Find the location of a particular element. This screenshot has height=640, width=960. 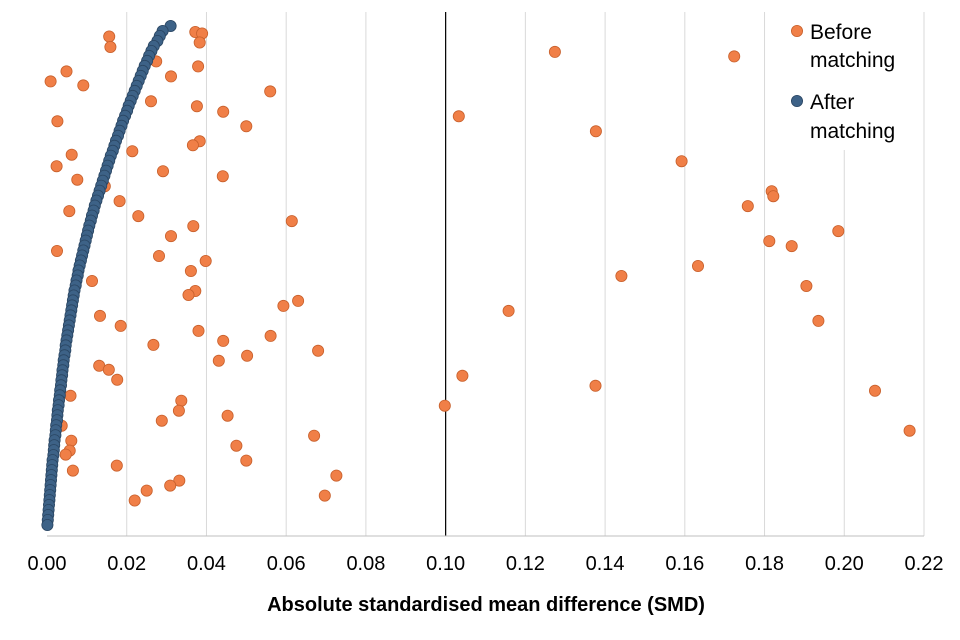

legend-label-after-line1: After is located at coordinates (832, 102).